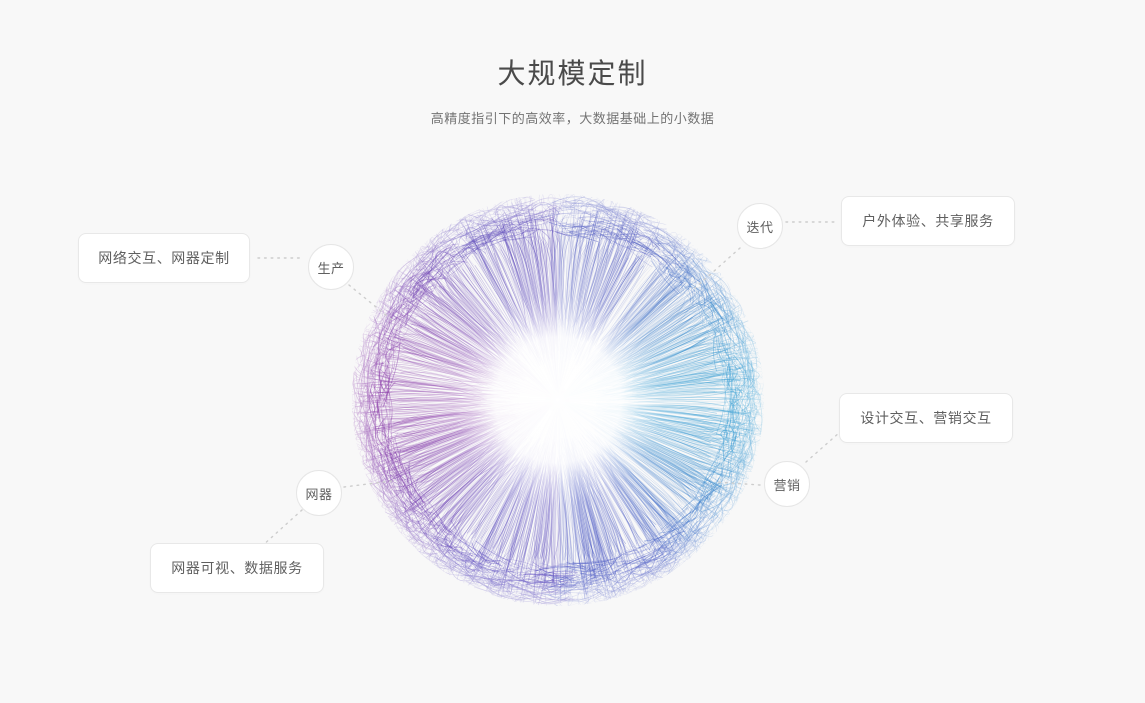 The image size is (1145, 703). I want to click on label-box-netware: 网器可视、数据服务, so click(237, 568).